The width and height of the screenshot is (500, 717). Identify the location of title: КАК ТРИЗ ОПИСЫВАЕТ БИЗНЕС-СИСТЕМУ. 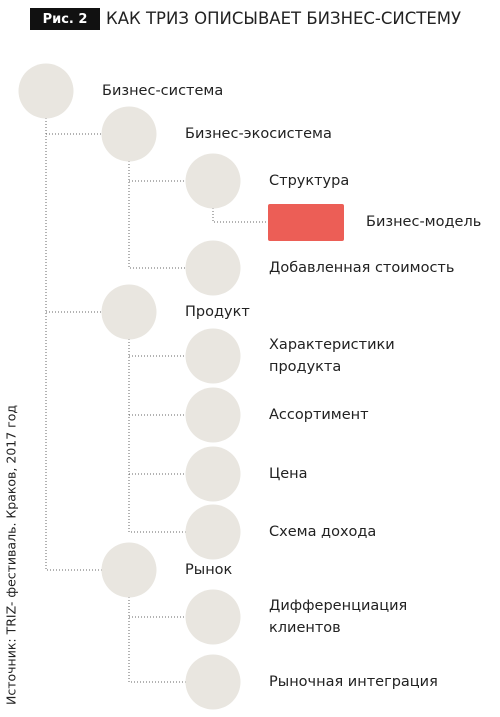
(283, 18).